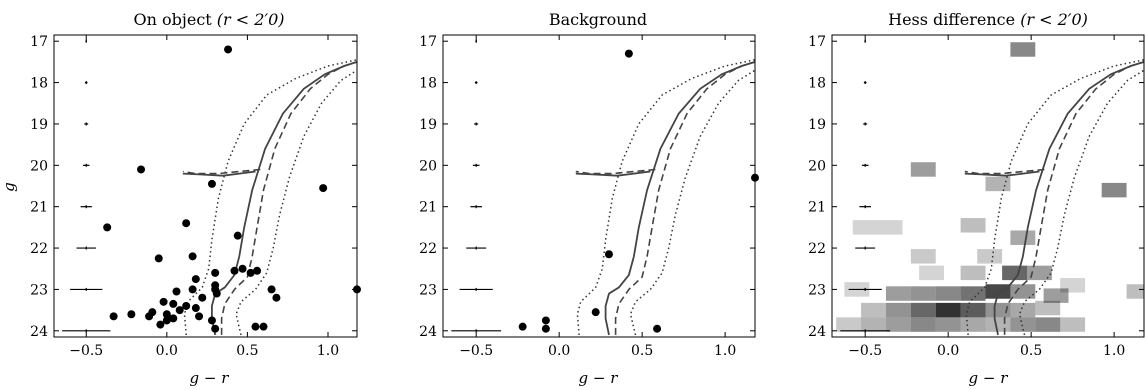  I want to click on x-tick-label: 0.5, so click(1031, 351).